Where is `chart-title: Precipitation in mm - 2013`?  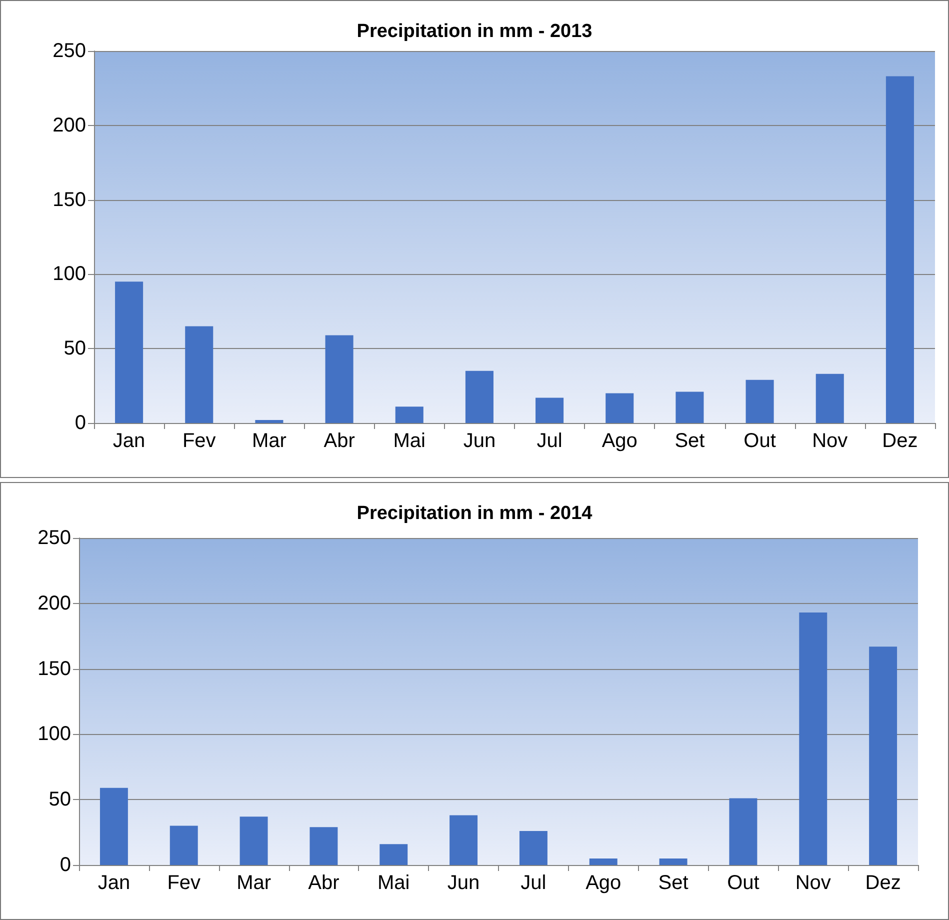 chart-title: Precipitation in mm - 2013 is located at coordinates (474, 31).